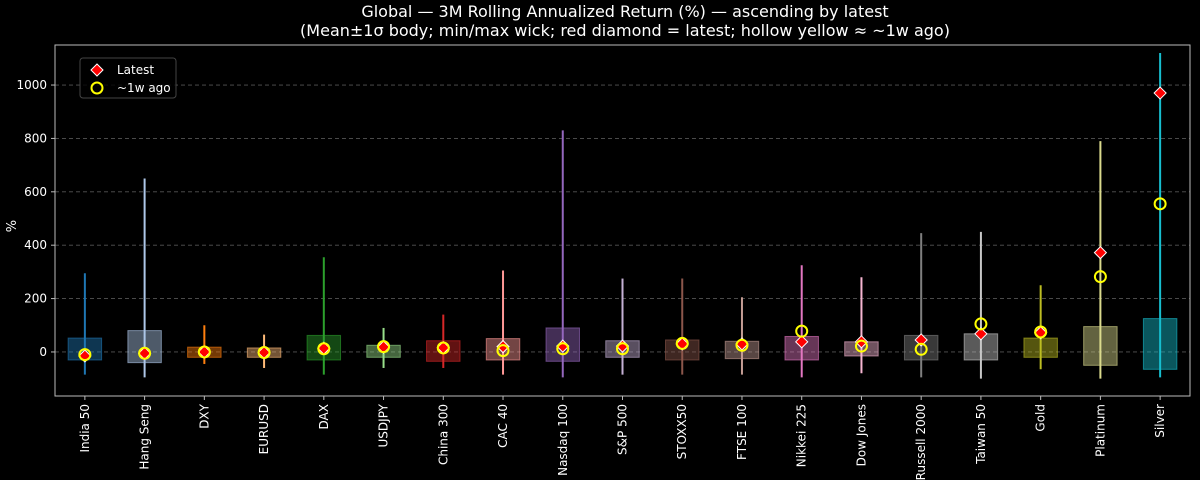 Image resolution: width=1200 pixels, height=480 pixels. Describe the element at coordinates (35, 245) in the screenshot. I see `y-tick-label: 400` at that location.